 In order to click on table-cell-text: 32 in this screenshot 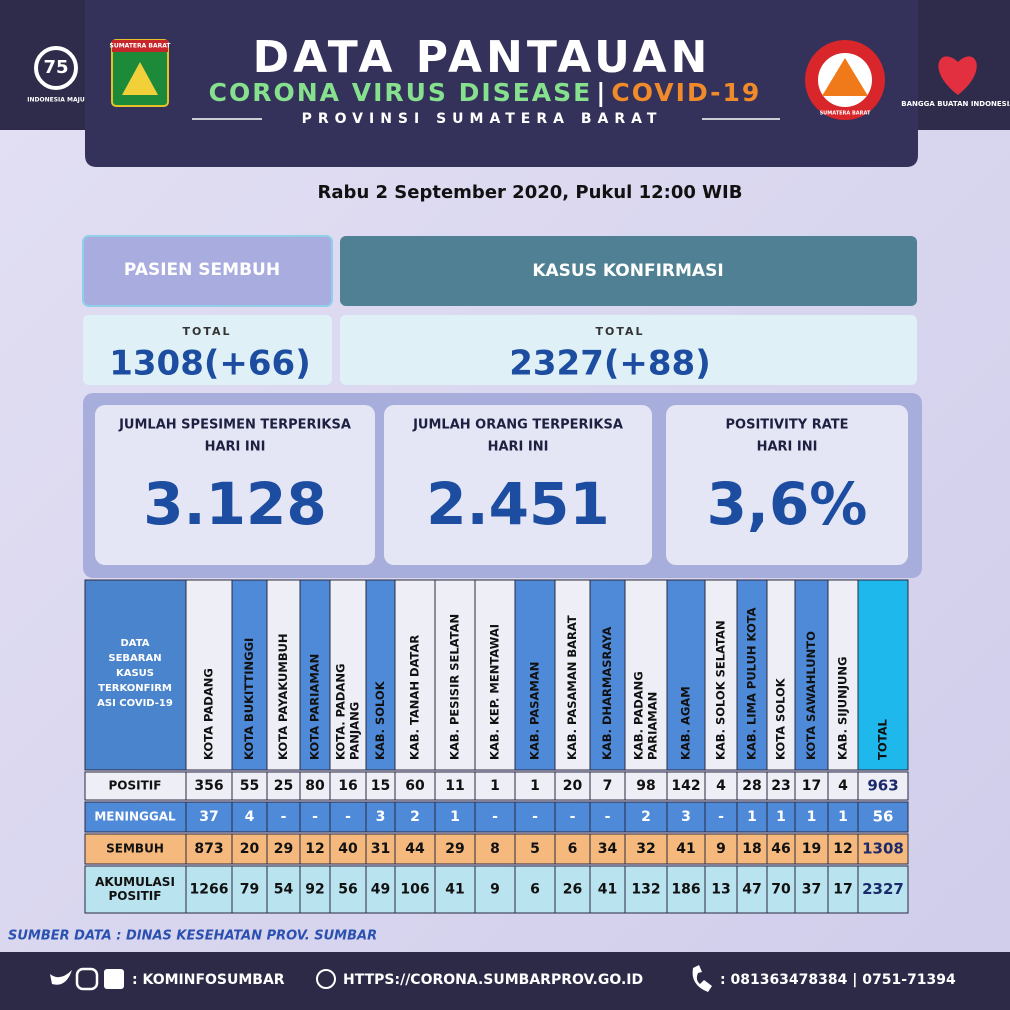, I will do `click(645, 849)`.